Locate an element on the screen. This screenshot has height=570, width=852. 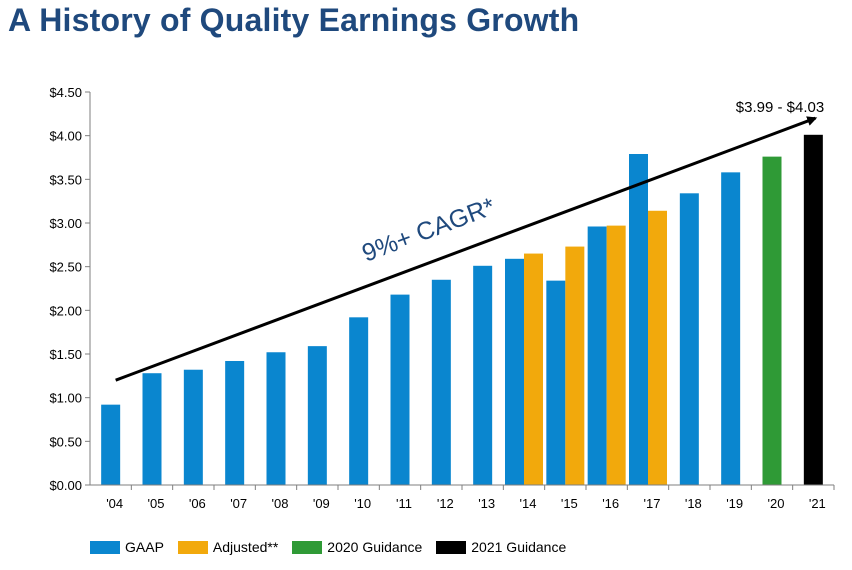
legend: GAAP Adjusted** 2020 Guidance 2021 Guidance is located at coordinates (328, 547).